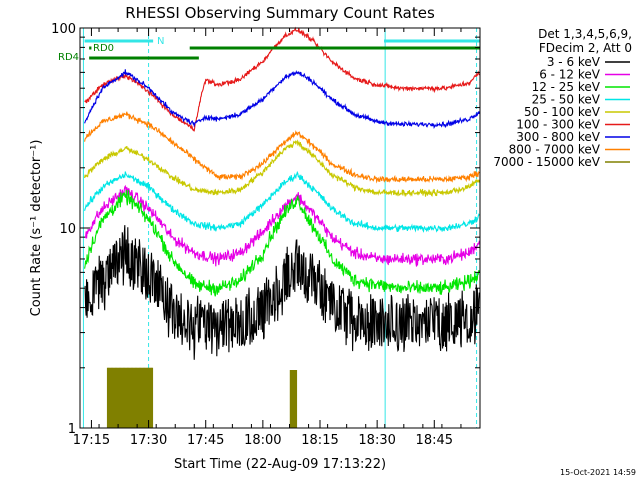 The height and width of the screenshot is (480, 640). Describe the element at coordinates (262, 440) in the screenshot. I see `x-tick-label: 18:00` at that location.